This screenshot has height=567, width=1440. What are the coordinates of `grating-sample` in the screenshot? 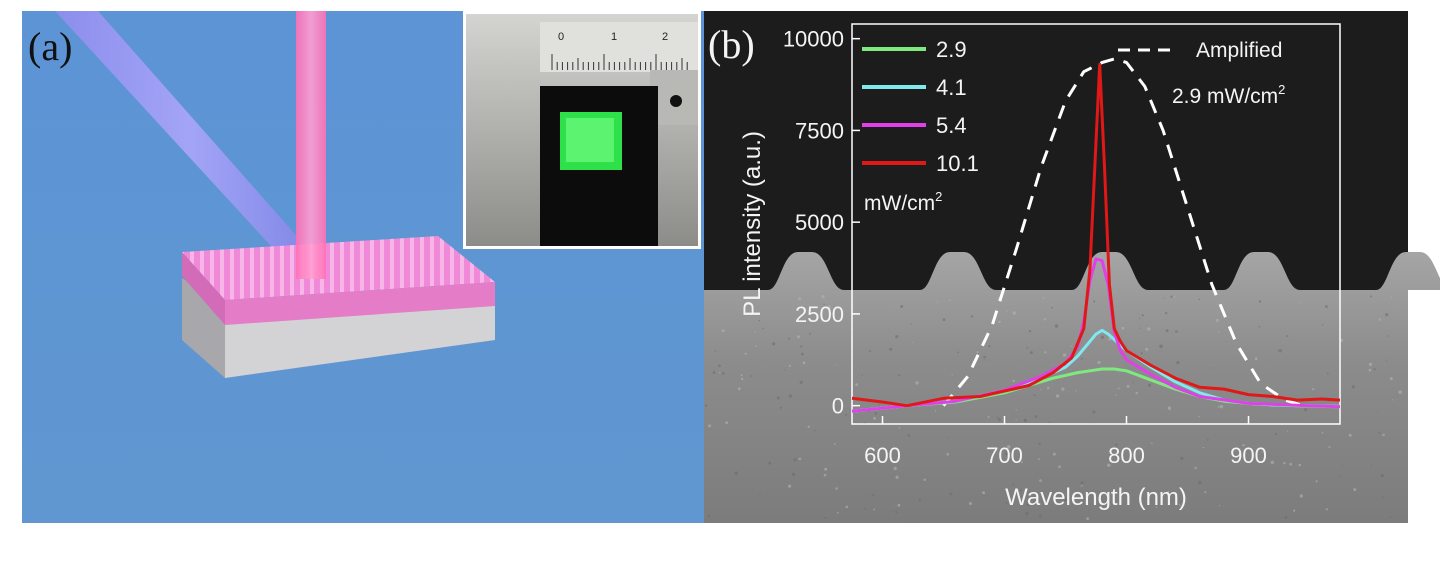 It's located at (338, 307).